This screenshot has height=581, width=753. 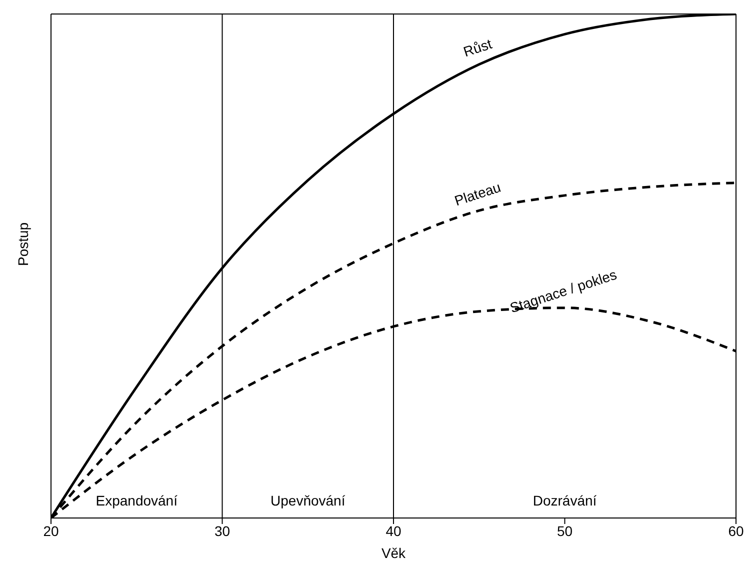 I want to click on x-tick-label: 60, so click(x=736, y=530).